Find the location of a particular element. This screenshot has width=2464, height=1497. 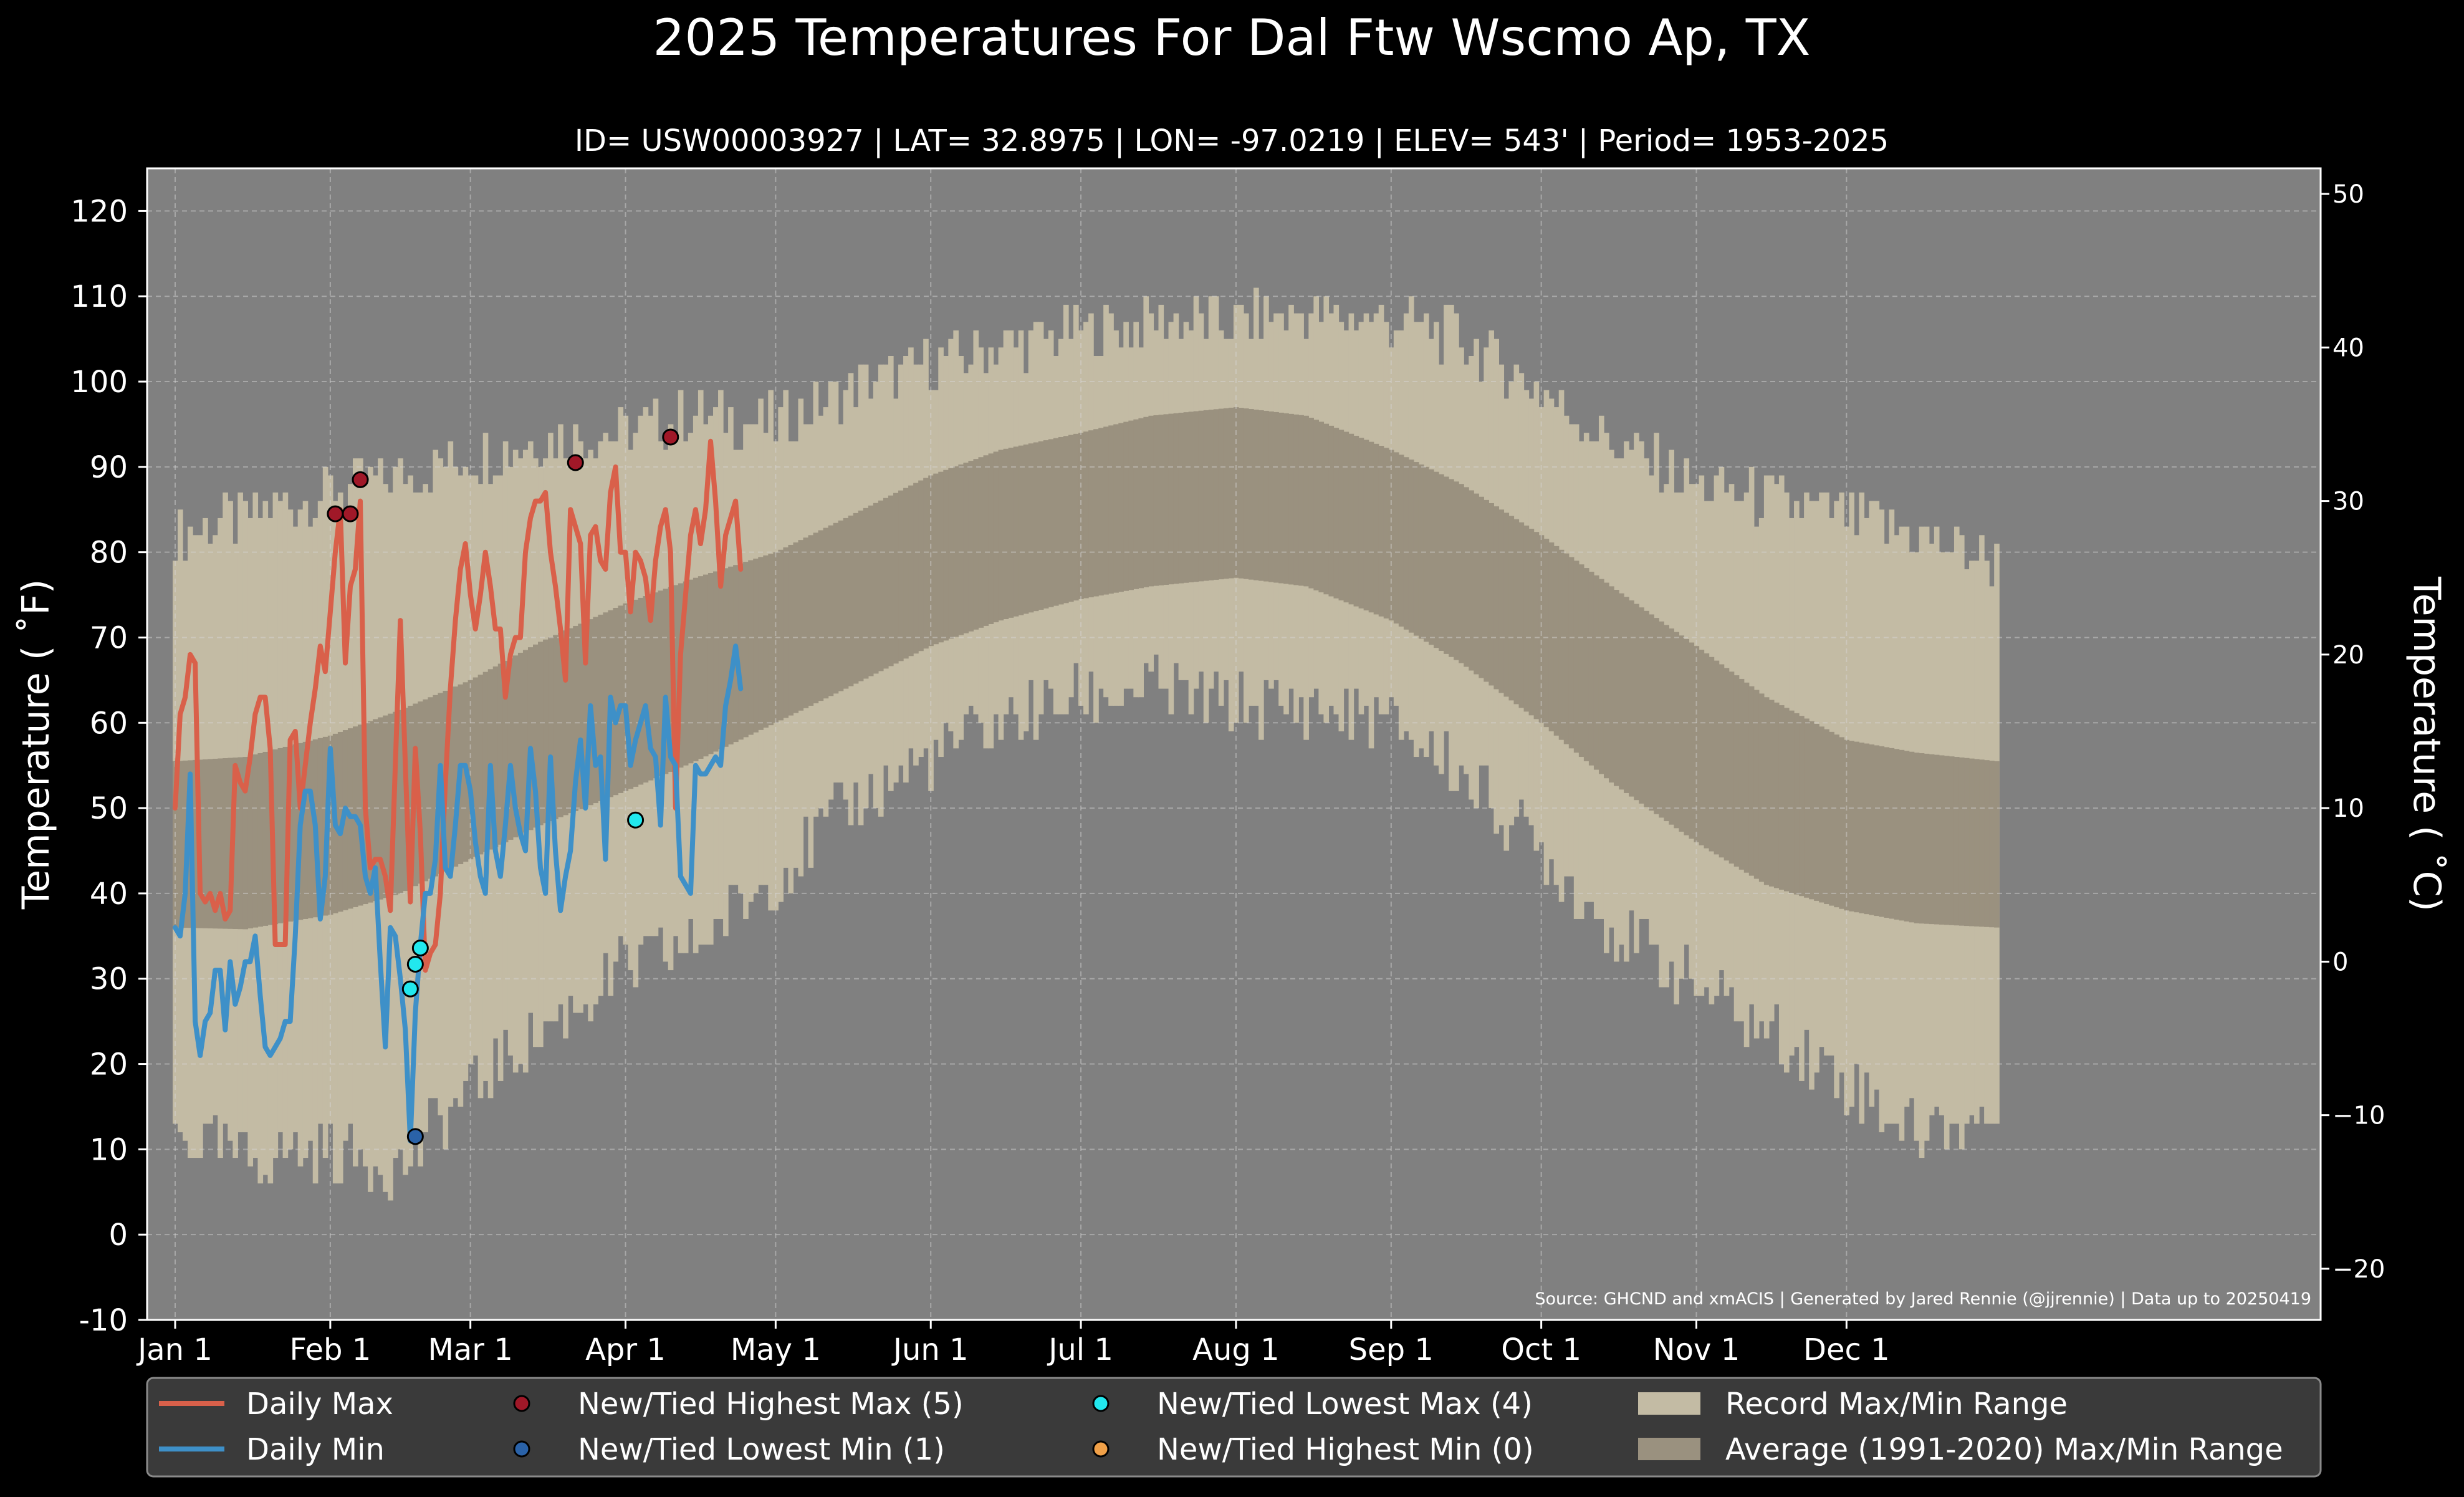

x-tick-label: Jan 1 is located at coordinates (174, 1349).